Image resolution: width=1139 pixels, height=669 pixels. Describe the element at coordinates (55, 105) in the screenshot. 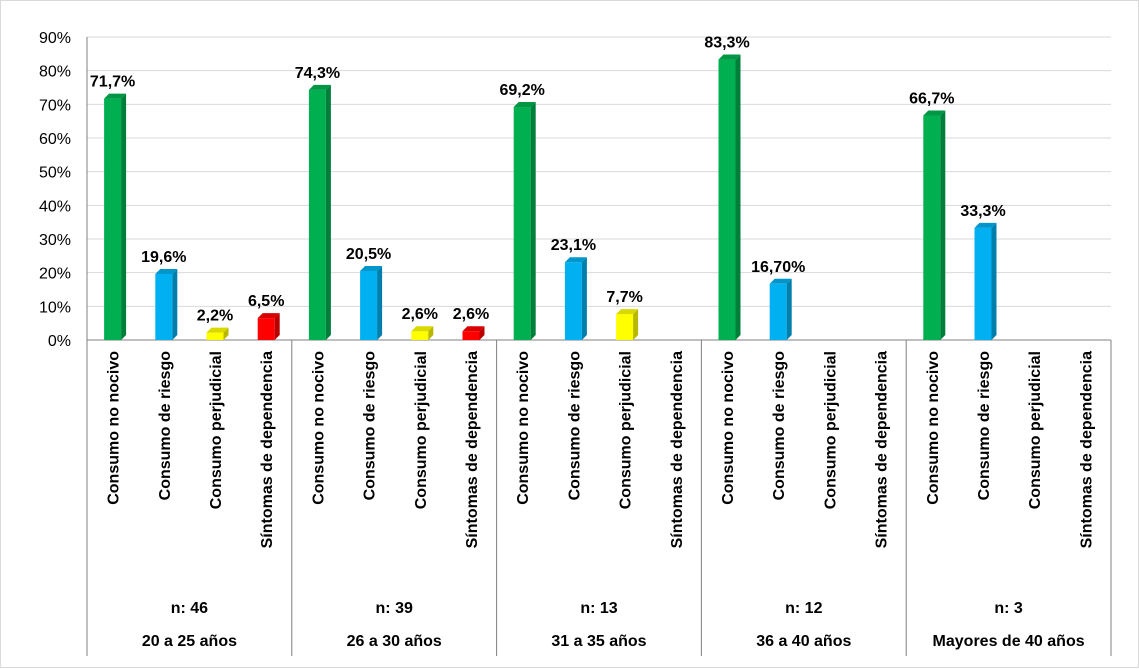

I see `y-tick-label: 70%` at that location.